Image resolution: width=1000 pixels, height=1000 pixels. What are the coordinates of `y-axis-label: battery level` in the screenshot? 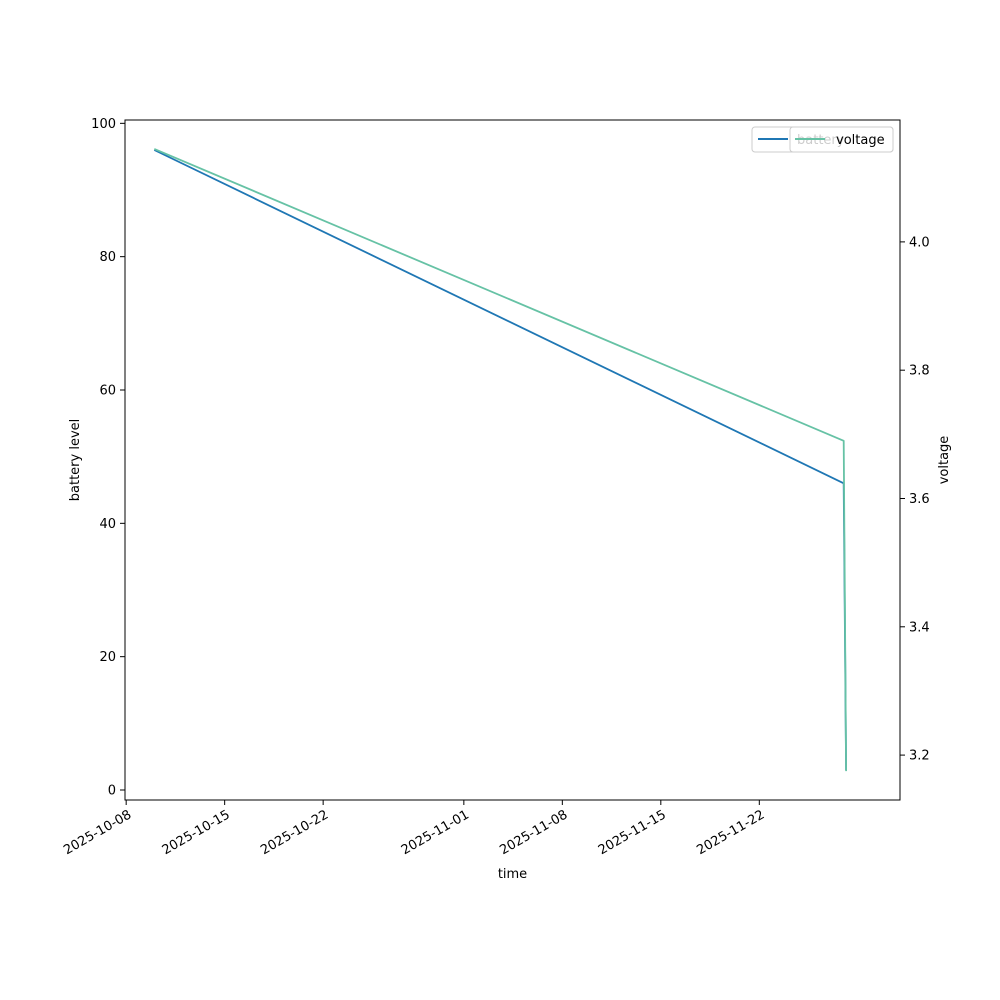 It's located at (75, 460).